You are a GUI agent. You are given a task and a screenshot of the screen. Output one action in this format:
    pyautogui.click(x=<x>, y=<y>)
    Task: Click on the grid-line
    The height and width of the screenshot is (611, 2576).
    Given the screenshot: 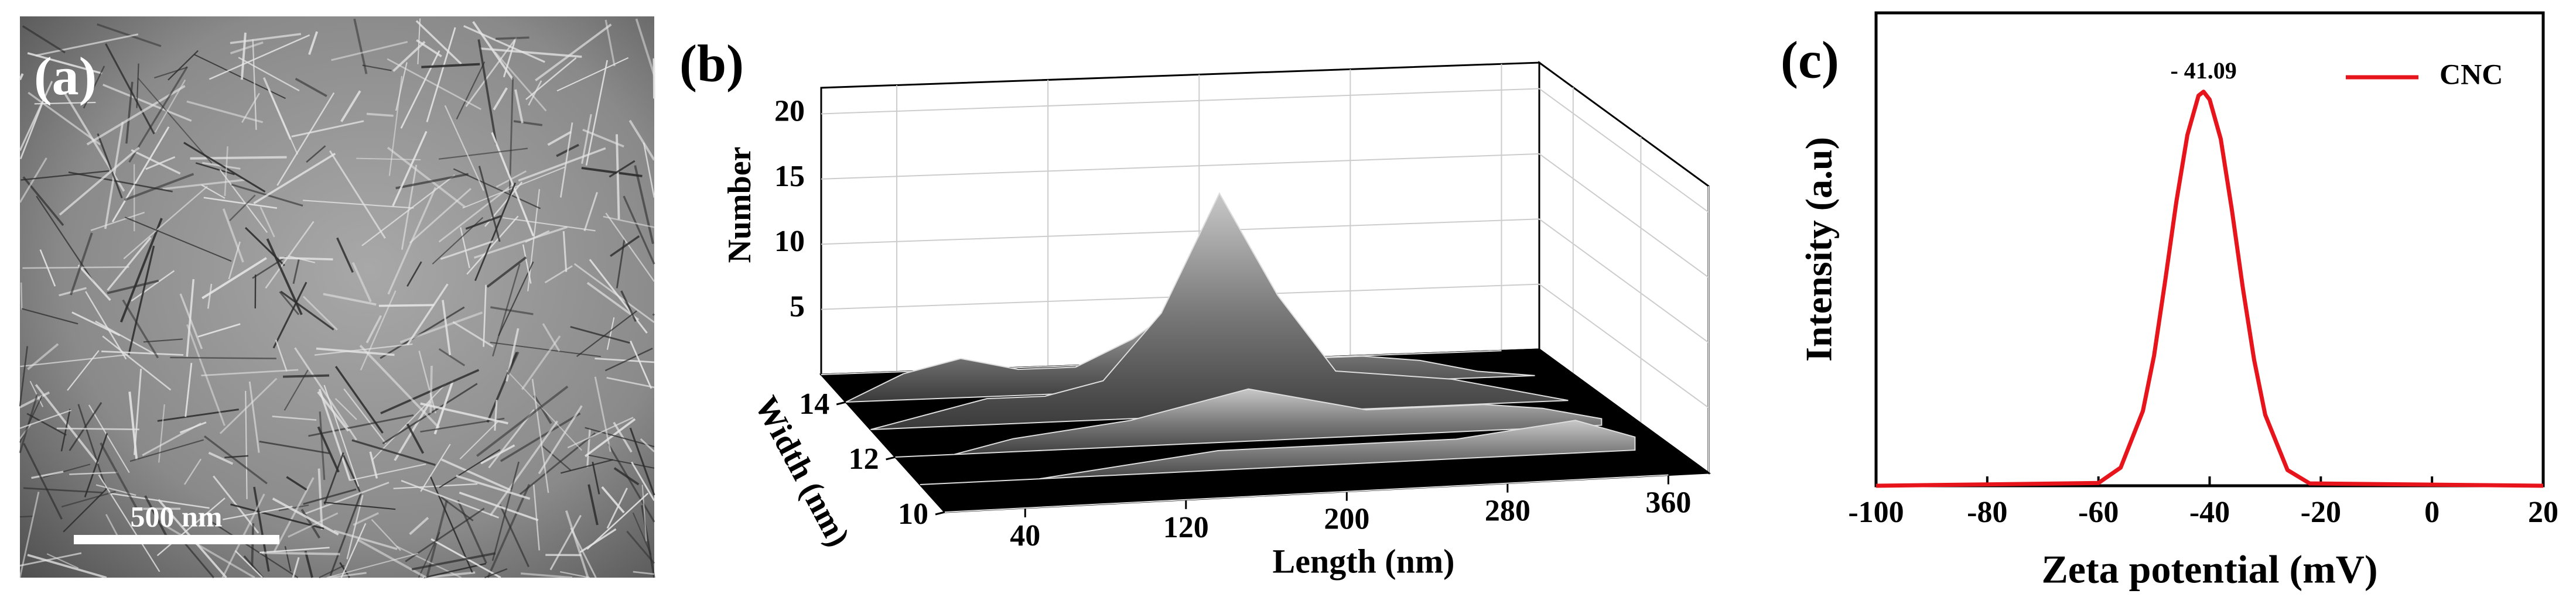 What is the action you would take?
    pyautogui.click(x=1265, y=216)
    